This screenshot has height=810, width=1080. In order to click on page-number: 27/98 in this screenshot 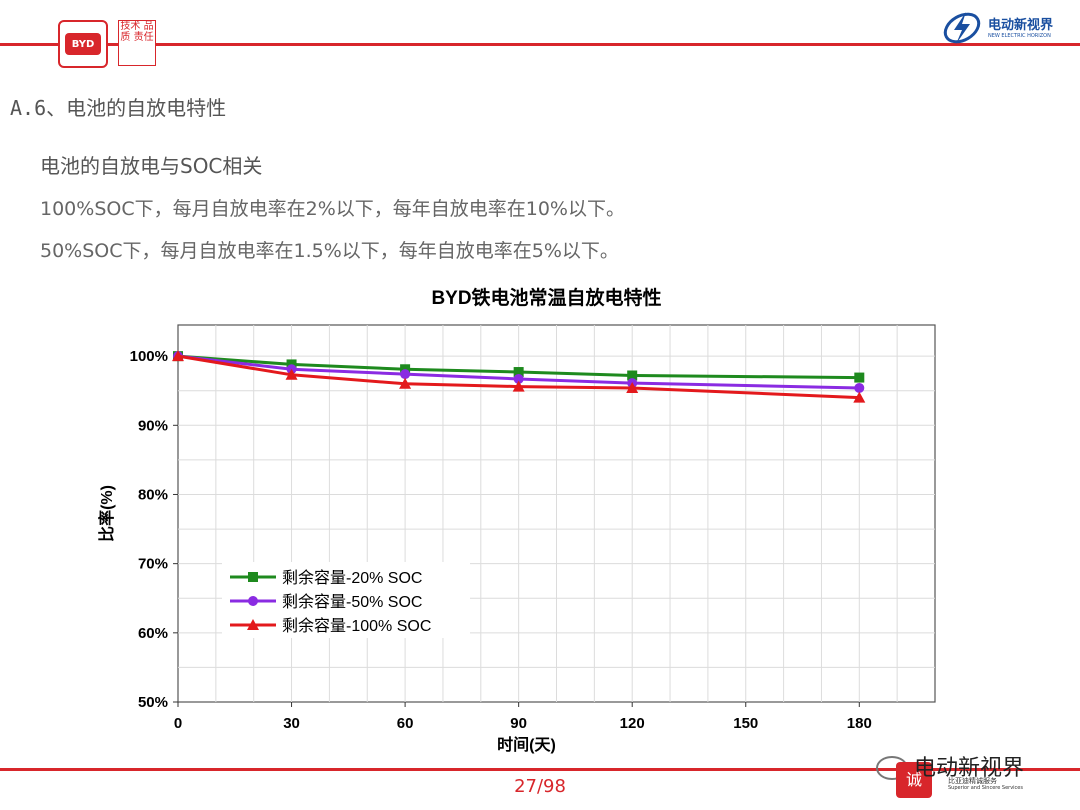, I will do `click(540, 786)`.